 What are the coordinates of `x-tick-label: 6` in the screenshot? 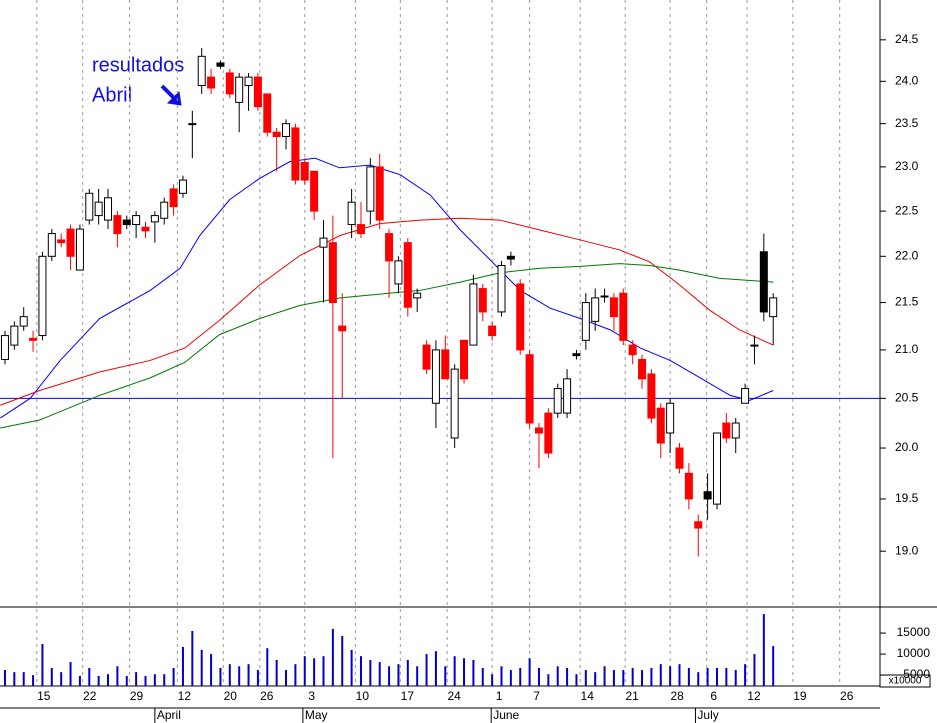 It's located at (713, 696).